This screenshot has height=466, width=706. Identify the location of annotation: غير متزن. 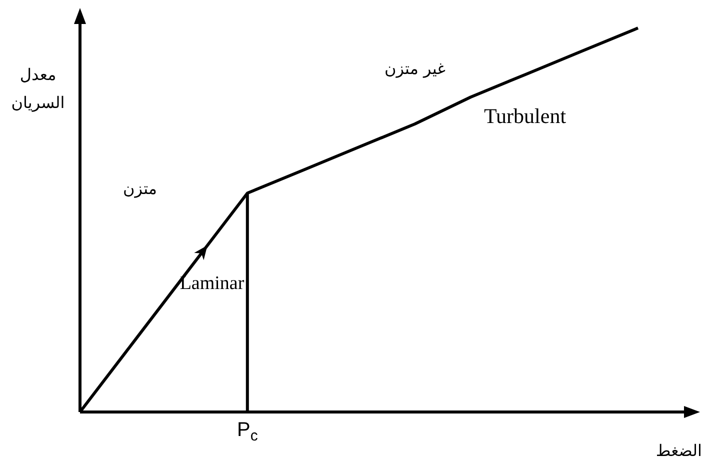
(415, 68).